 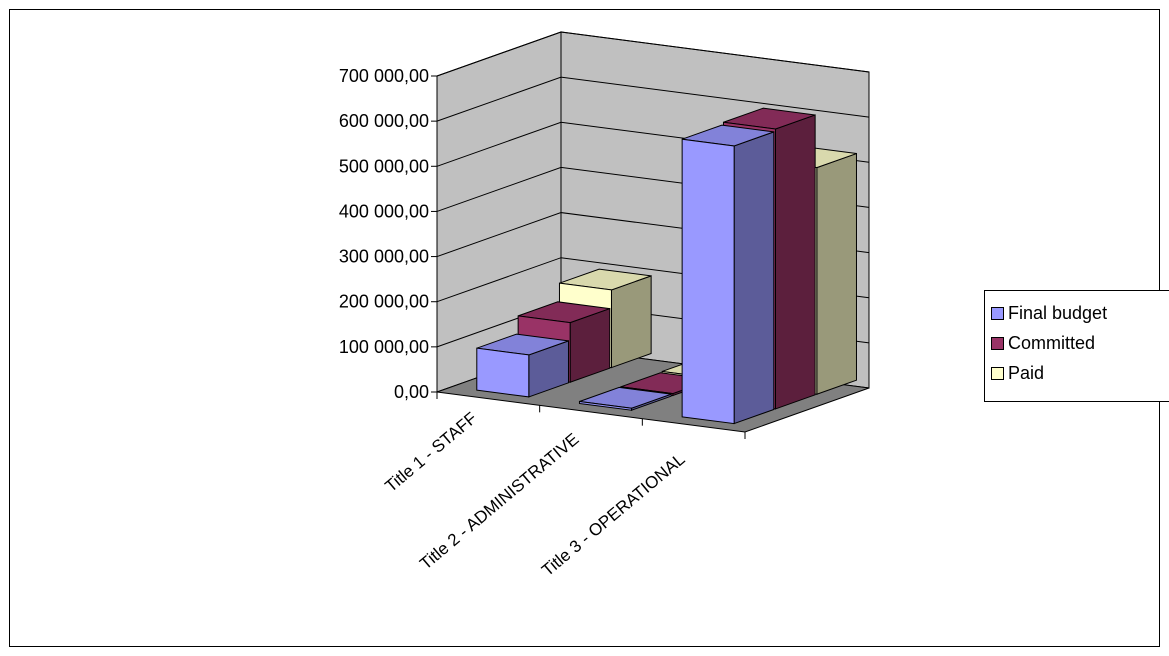 What do you see at coordinates (384, 211) in the screenshot?
I see `y-tick-label: 400 000,00` at bounding box center [384, 211].